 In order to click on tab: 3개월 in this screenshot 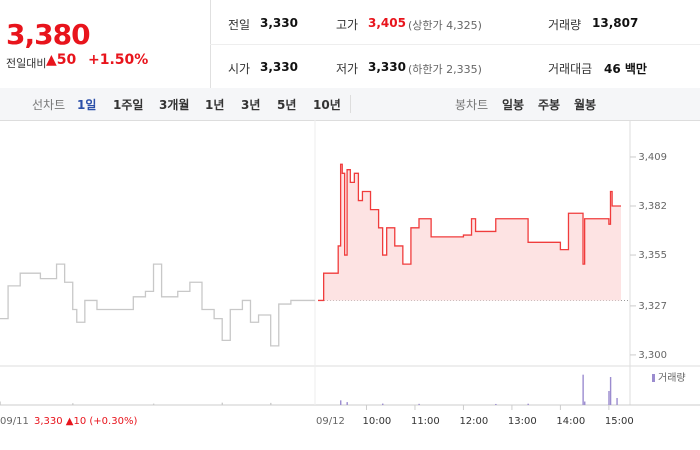, I will do `click(174, 105)`.